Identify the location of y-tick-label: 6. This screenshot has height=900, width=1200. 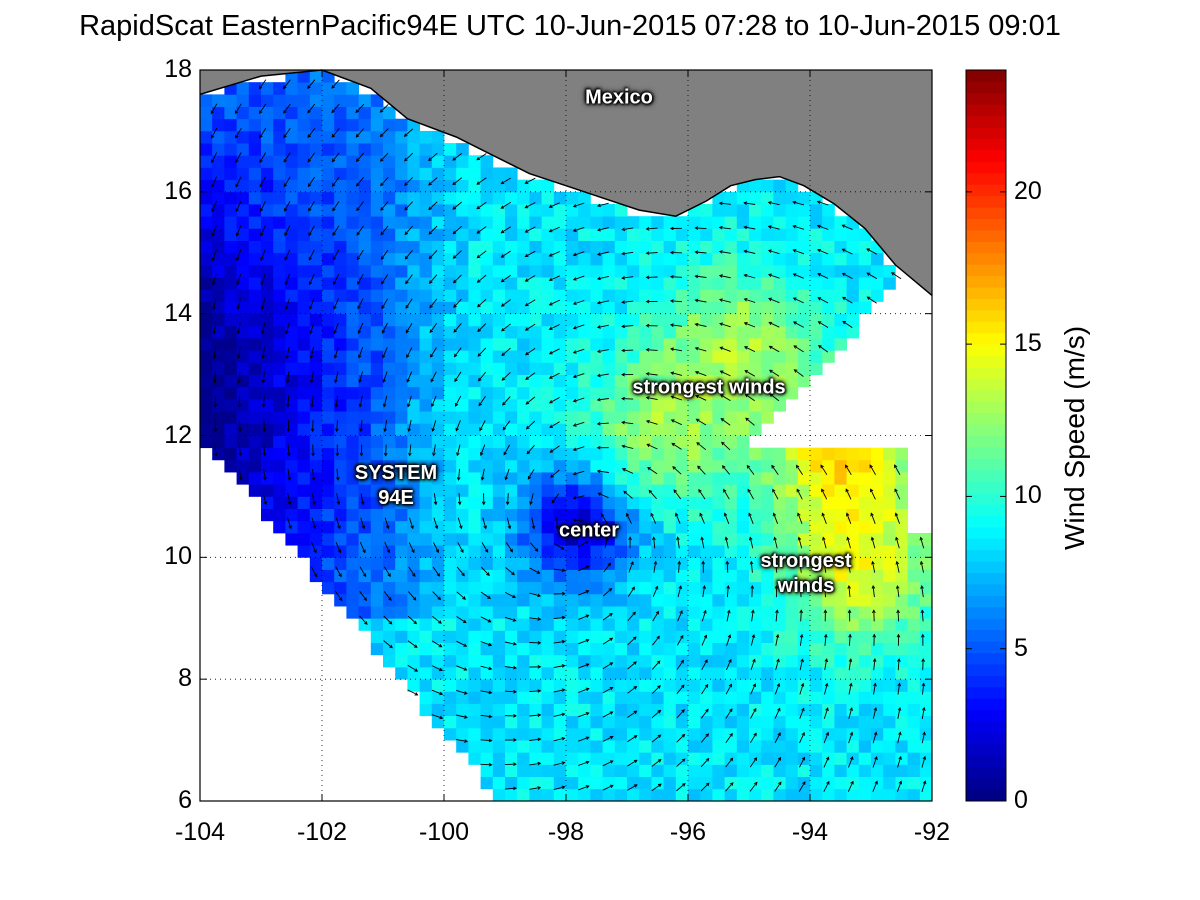
(185, 800).